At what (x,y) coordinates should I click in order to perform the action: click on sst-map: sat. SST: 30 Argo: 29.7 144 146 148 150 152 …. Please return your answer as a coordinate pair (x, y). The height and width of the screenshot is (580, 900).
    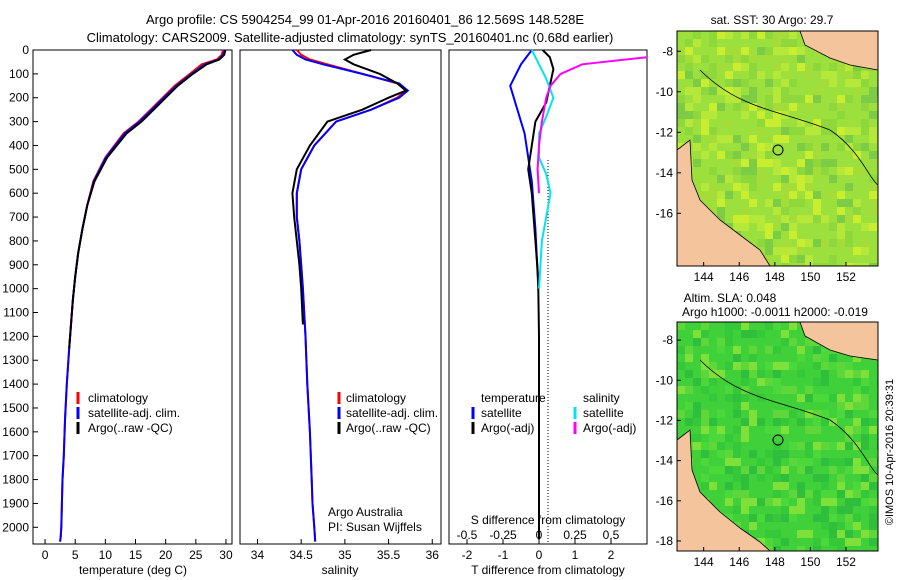
    Looking at the image, I should click on (767, 148).